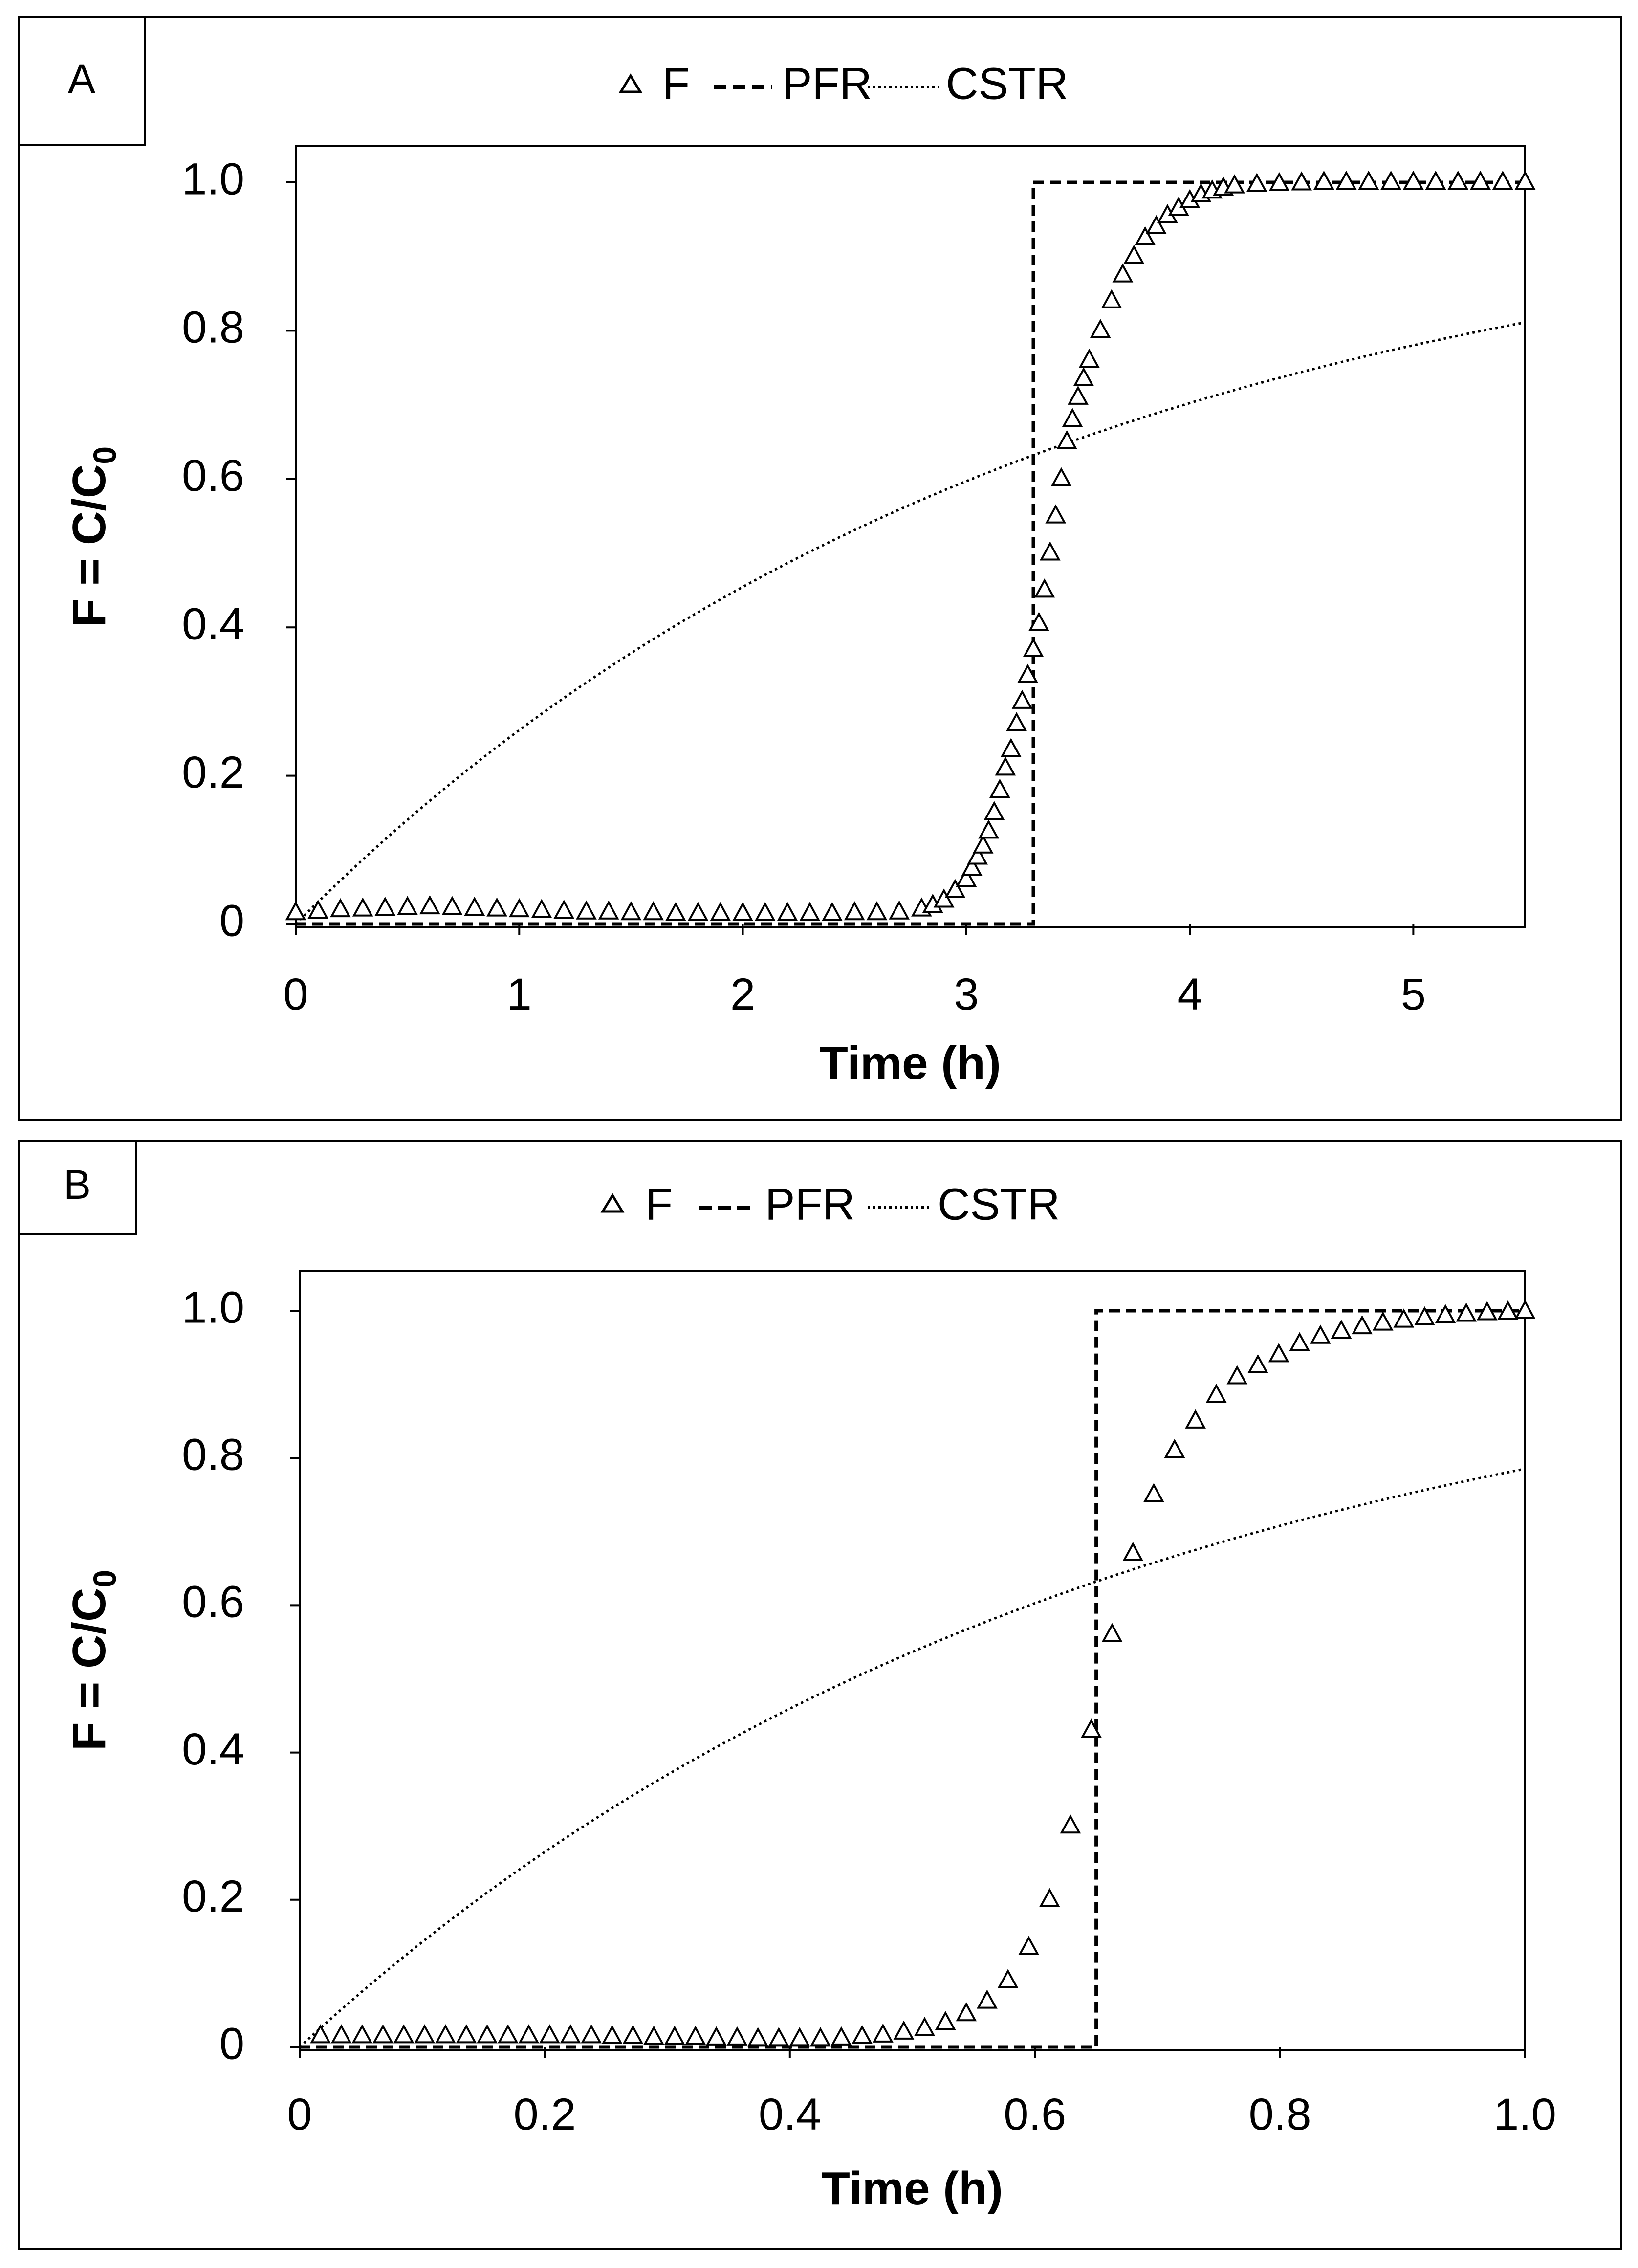 Image resolution: width=1638 pixels, height=2268 pixels. Describe the element at coordinates (1525, 2114) in the screenshot. I see `x-tick-label: 1.0` at that location.